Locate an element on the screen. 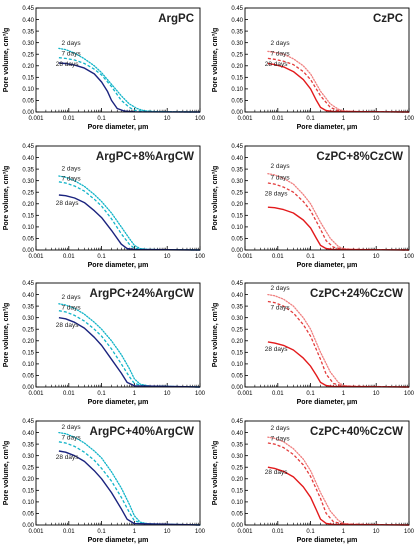 The height and width of the screenshot is (550, 418). chart-title: CzPC+24%CzCW is located at coordinates (356, 294).